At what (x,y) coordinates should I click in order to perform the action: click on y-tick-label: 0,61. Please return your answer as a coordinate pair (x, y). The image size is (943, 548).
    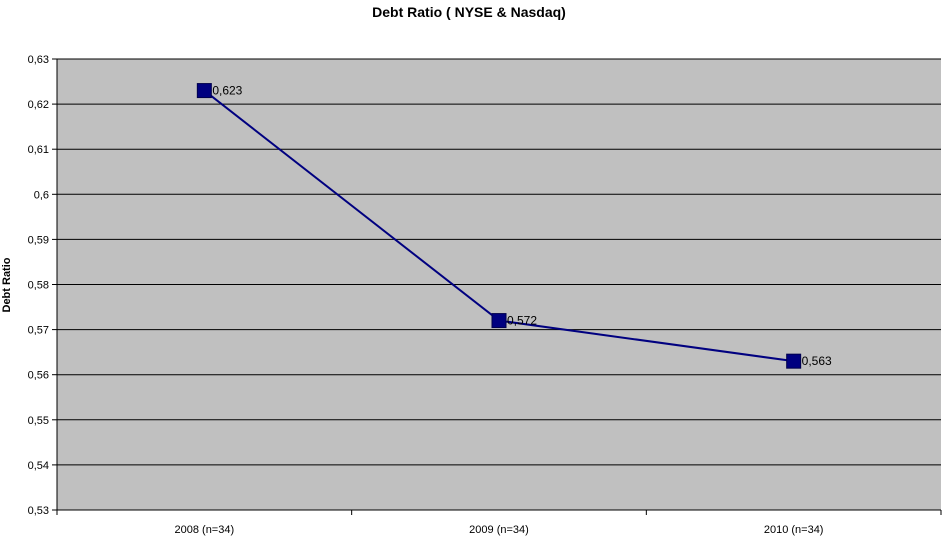
    Looking at the image, I should click on (38, 150).